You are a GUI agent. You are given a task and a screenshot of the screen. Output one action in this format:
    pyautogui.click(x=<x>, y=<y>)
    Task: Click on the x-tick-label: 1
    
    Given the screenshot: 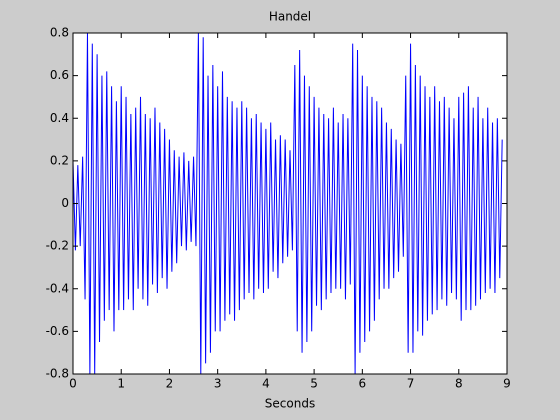 What is the action you would take?
    pyautogui.click(x=121, y=384)
    